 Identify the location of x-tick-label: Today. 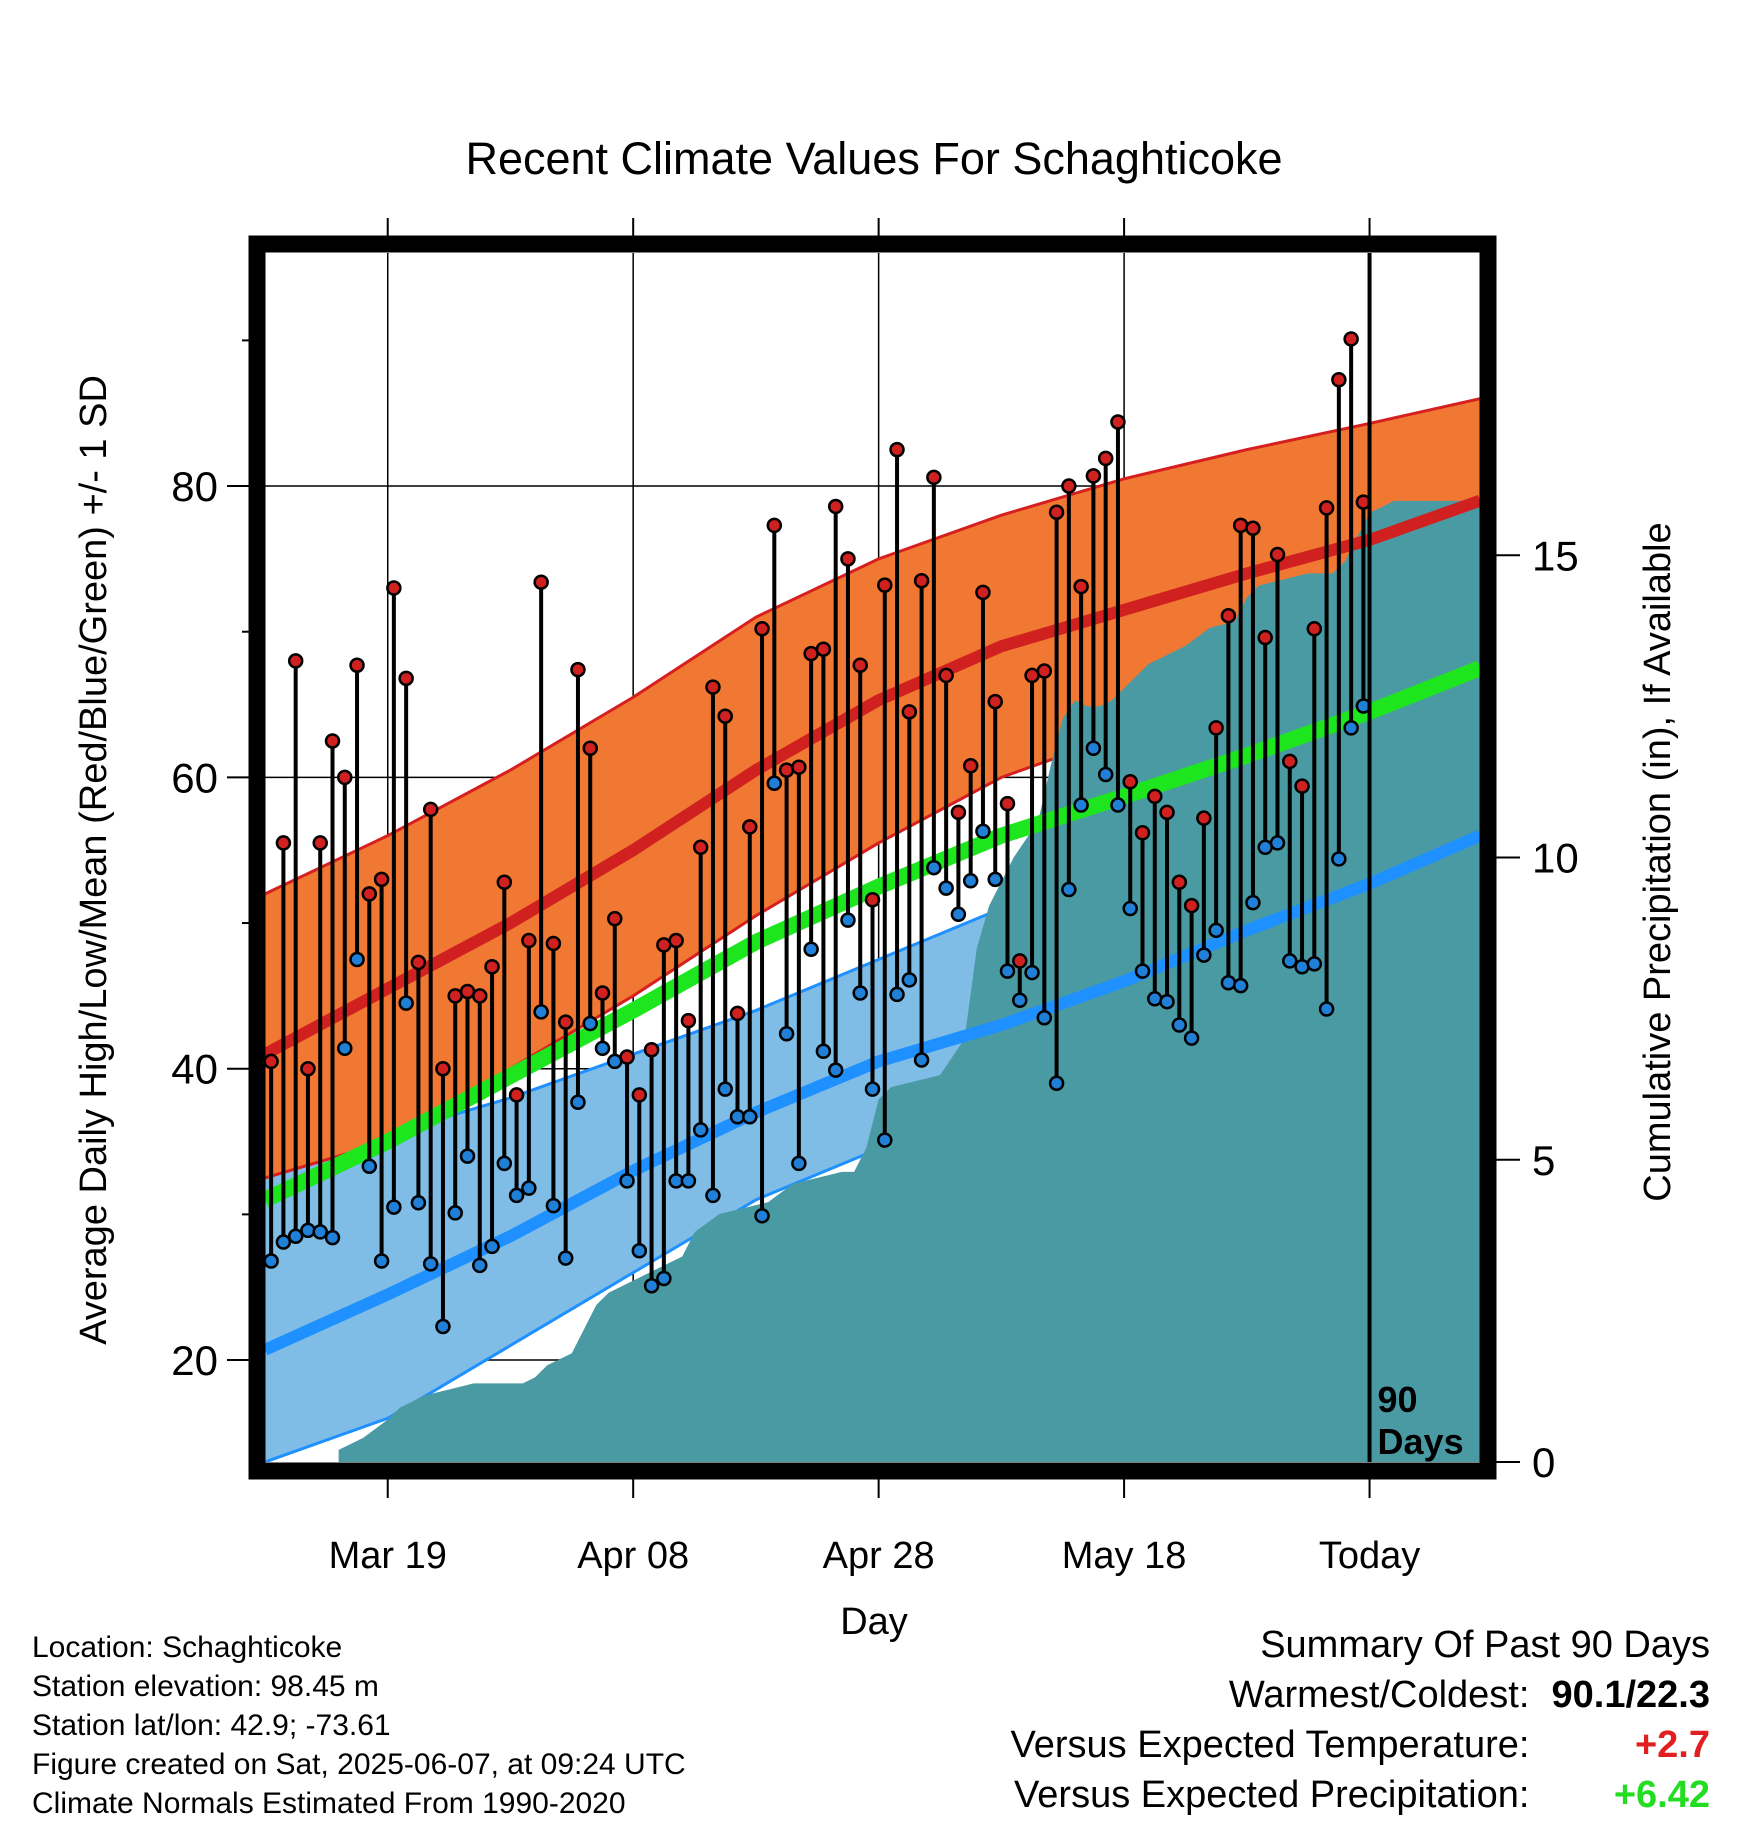
(1369, 1556).